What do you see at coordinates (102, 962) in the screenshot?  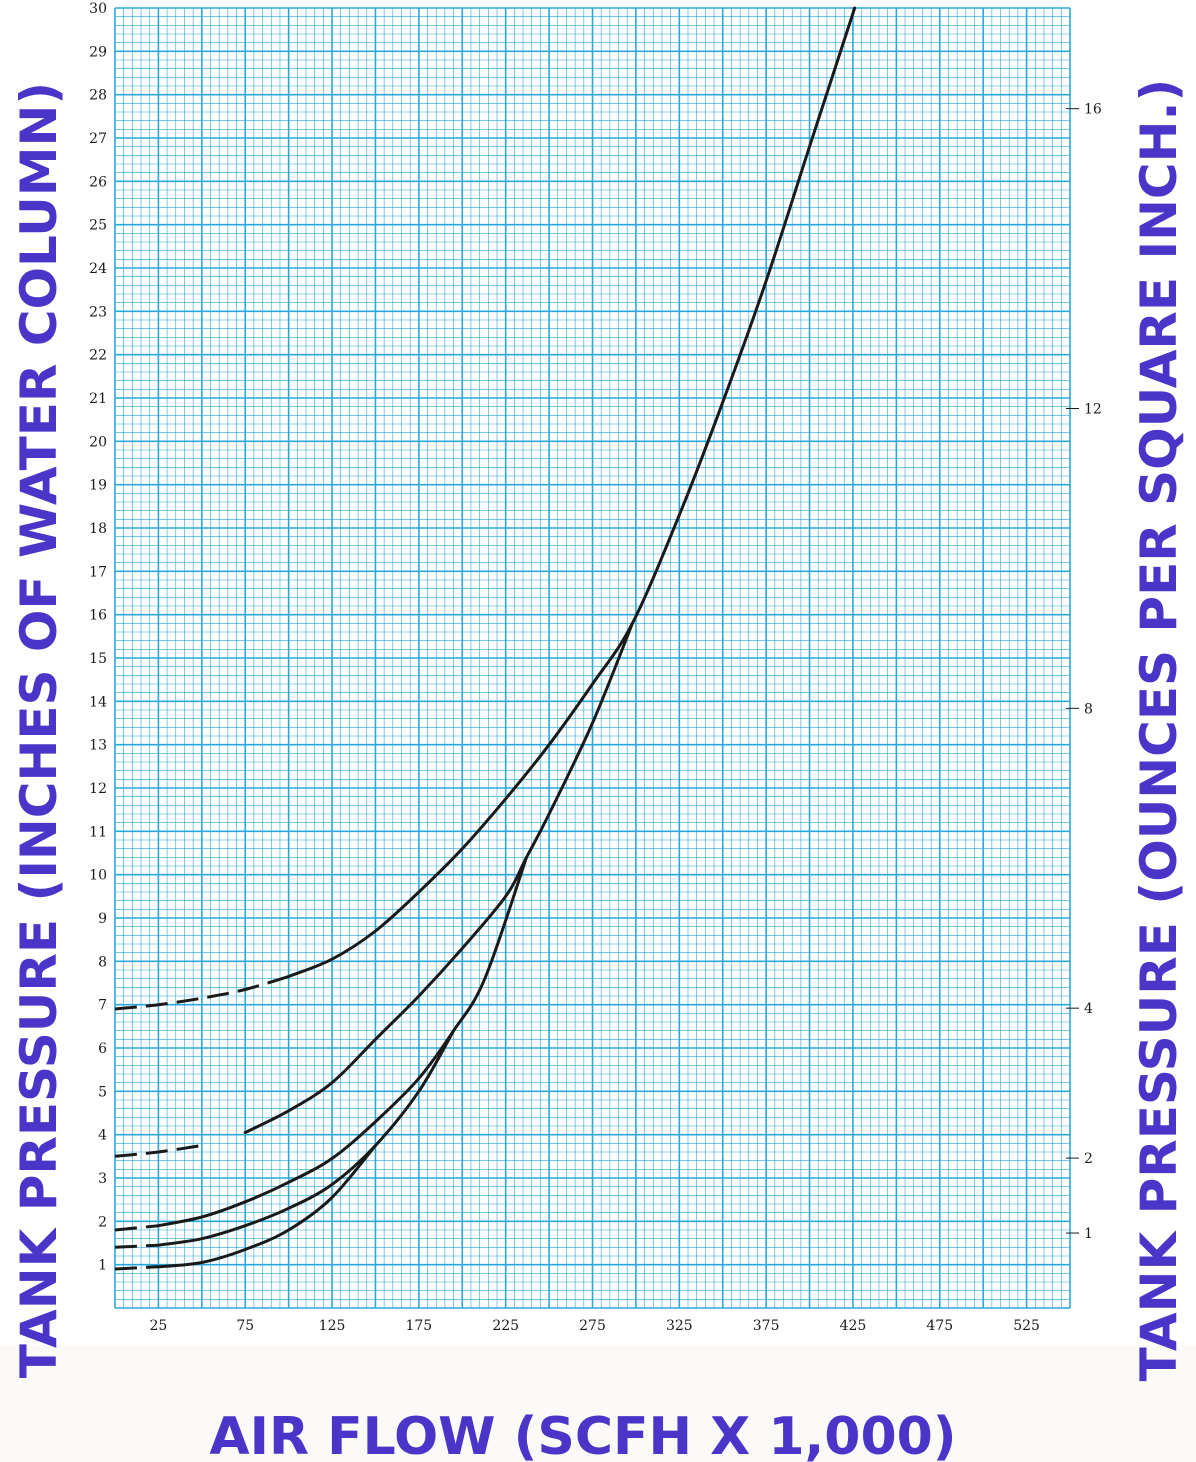 I see `y-tick-label: 8` at bounding box center [102, 962].